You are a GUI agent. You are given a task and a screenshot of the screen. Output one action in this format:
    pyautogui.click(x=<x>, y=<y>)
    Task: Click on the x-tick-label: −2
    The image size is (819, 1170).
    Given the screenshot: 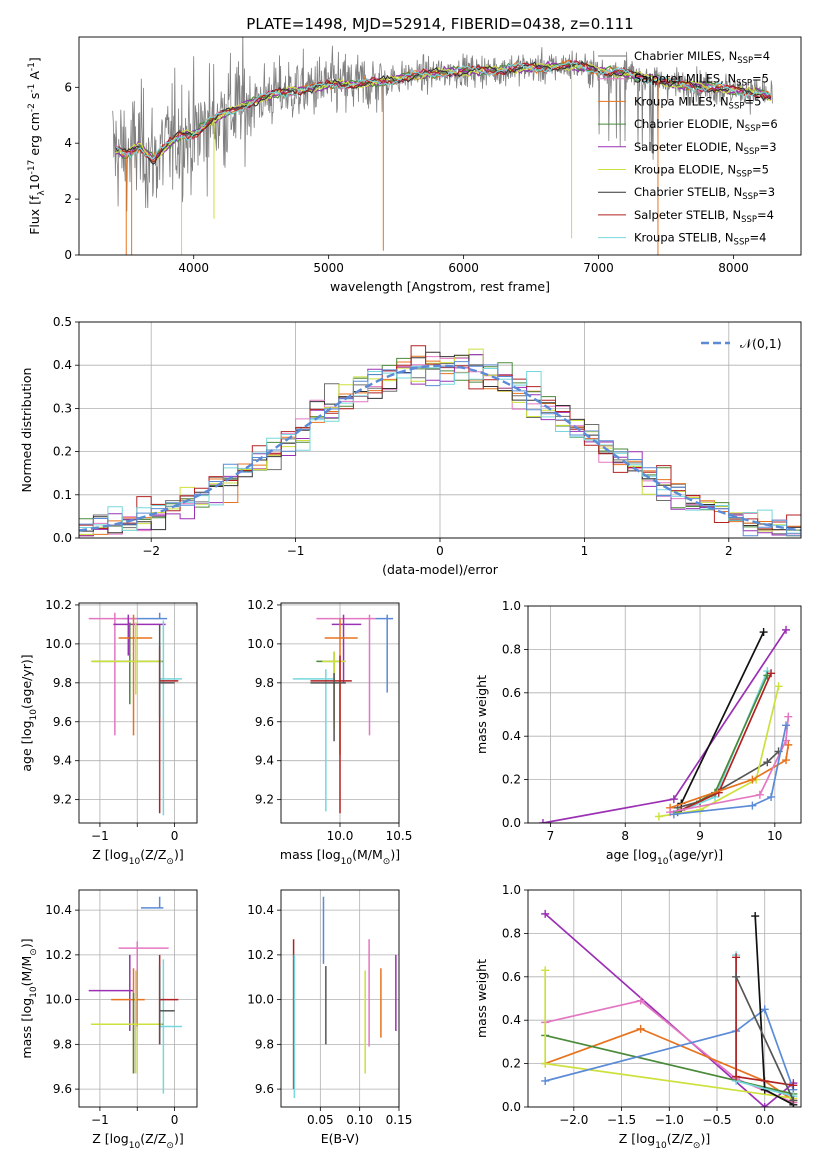 What is the action you would take?
    pyautogui.click(x=151, y=551)
    